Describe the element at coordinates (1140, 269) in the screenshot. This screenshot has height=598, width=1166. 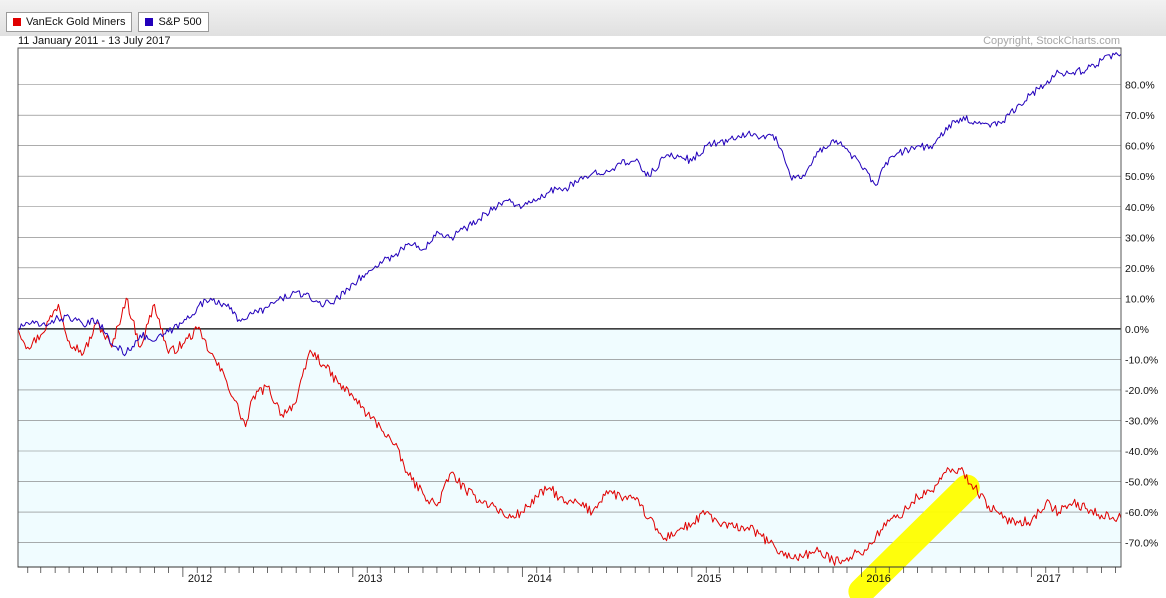
I see `y-tick-label: 20.0%` at that location.